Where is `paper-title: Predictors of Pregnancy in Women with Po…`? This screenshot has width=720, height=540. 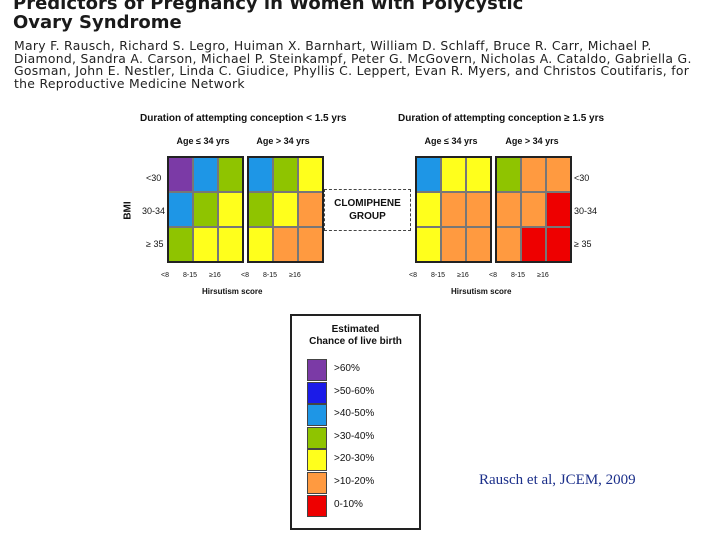 paper-title: Predictors of Pregnancy in Women with Po… is located at coordinates (363, 16).